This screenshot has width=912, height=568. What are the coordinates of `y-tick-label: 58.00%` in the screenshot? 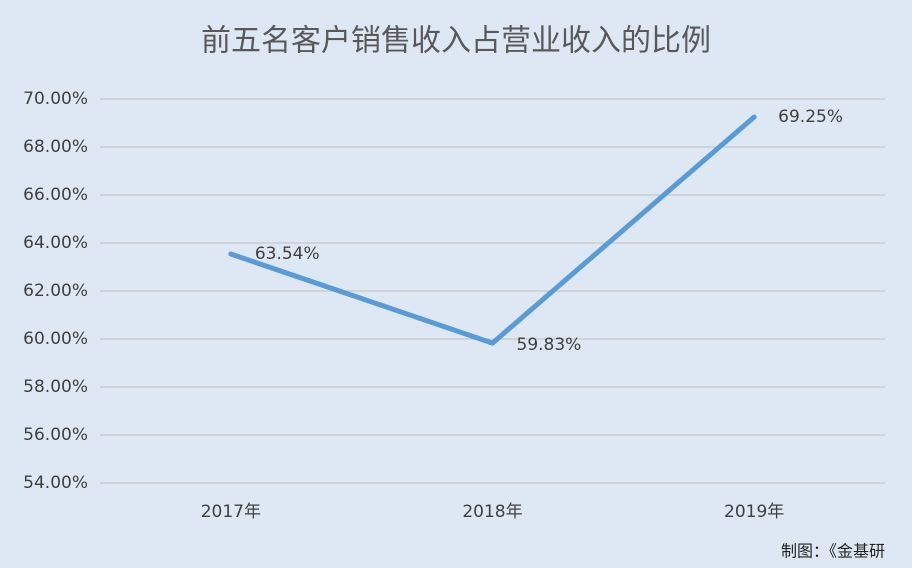 It's located at (55, 387).